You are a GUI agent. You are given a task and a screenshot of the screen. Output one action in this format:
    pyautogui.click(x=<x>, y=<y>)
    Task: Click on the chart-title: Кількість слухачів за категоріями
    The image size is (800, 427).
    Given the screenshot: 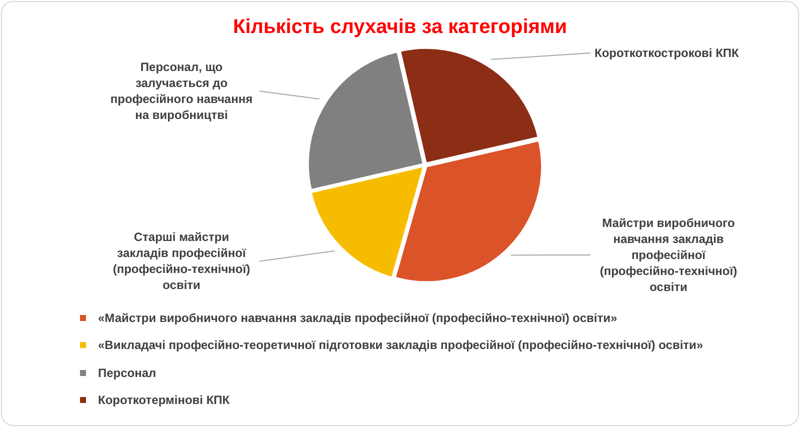 What is the action you would take?
    pyautogui.click(x=400, y=27)
    